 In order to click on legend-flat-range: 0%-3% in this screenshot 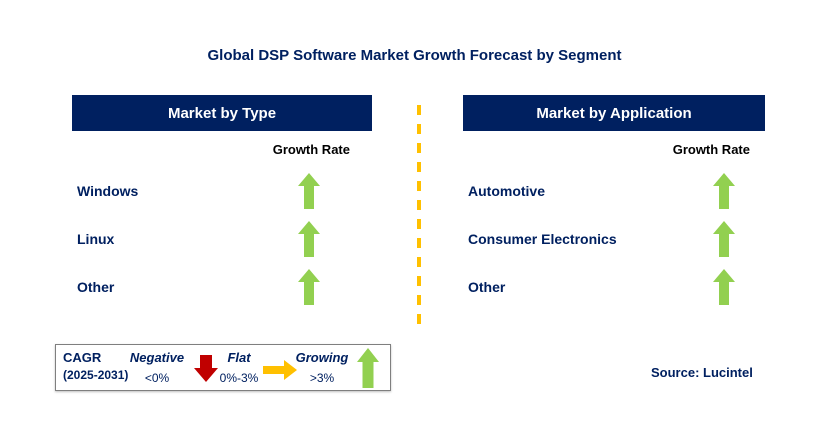, I will do `click(239, 378)`.